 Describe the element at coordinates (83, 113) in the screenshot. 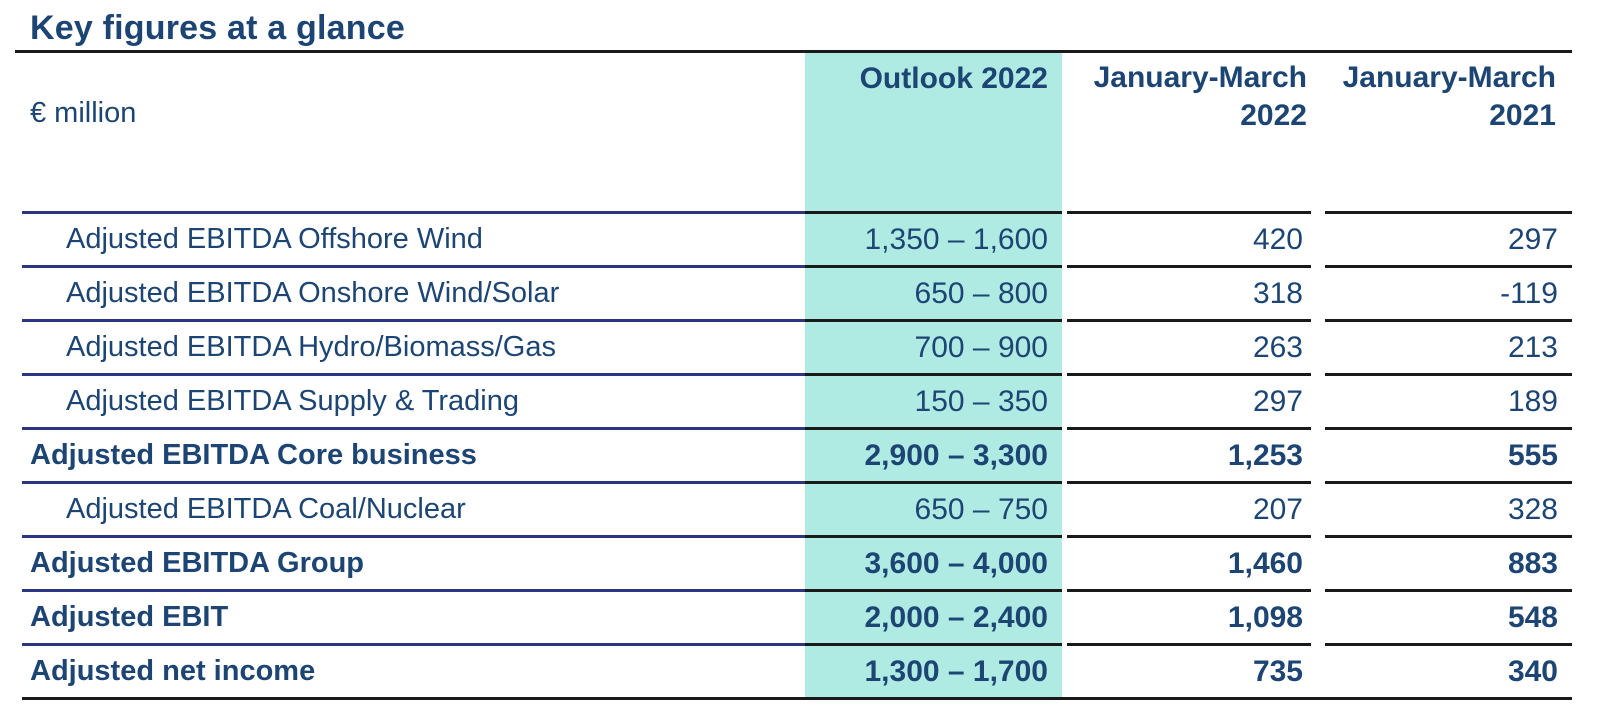

I see `unit-label: € million` at that location.